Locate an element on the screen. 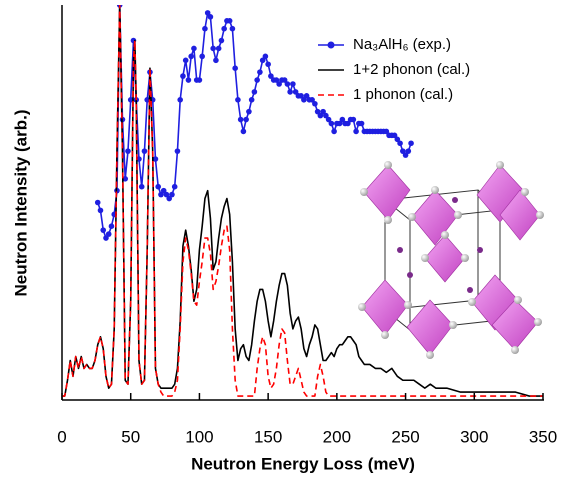 This screenshot has height=479, width=581. x-tick-label: 200 is located at coordinates (337, 436).